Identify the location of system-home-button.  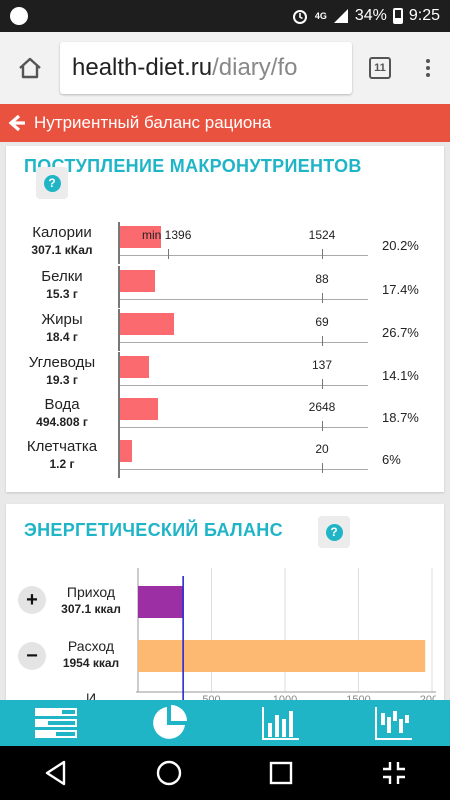
(169, 773).